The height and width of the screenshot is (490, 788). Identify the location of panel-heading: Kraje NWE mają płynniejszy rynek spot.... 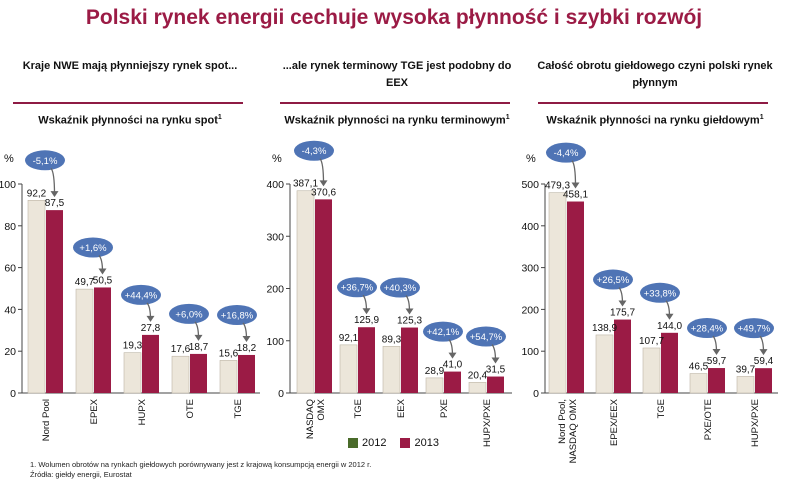
(130, 66).